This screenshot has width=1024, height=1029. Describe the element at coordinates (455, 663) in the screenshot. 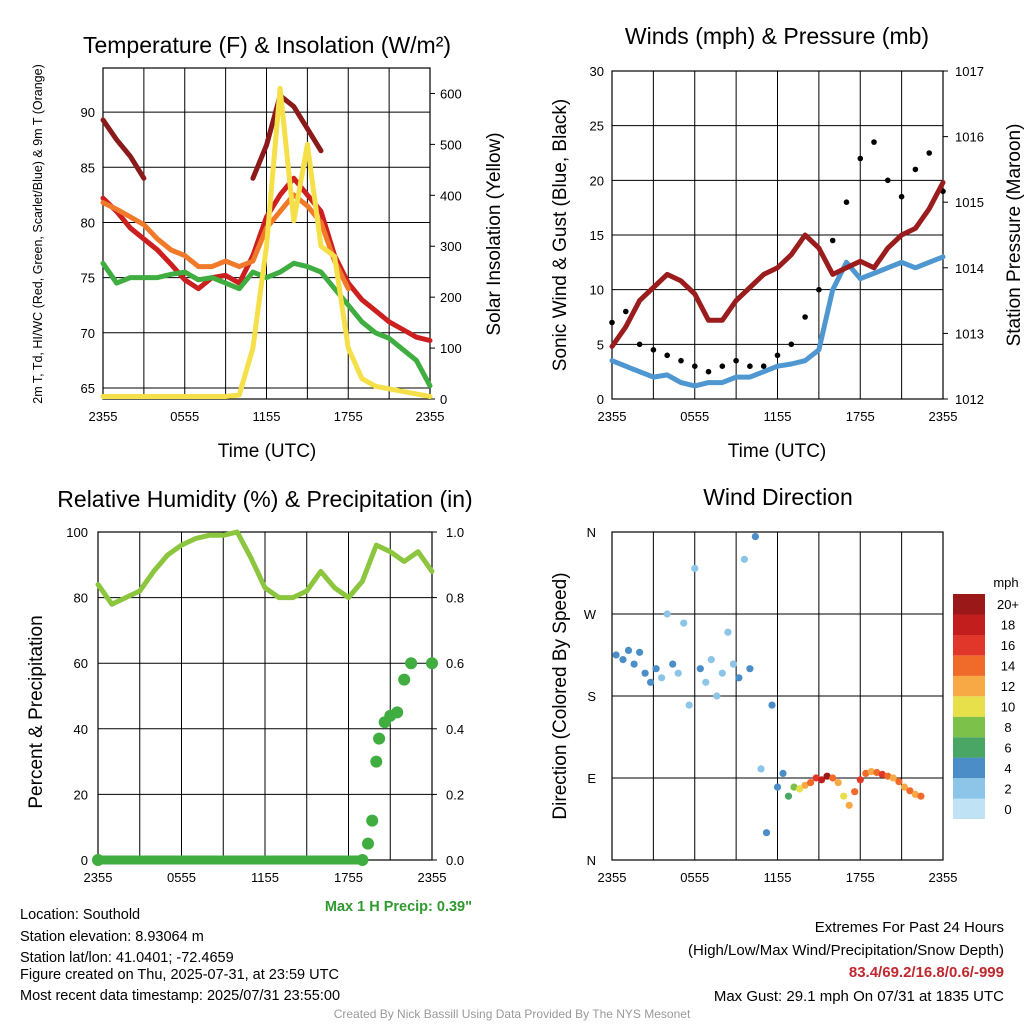

I see `y-right-tick-label-2-3: 0.6` at that location.